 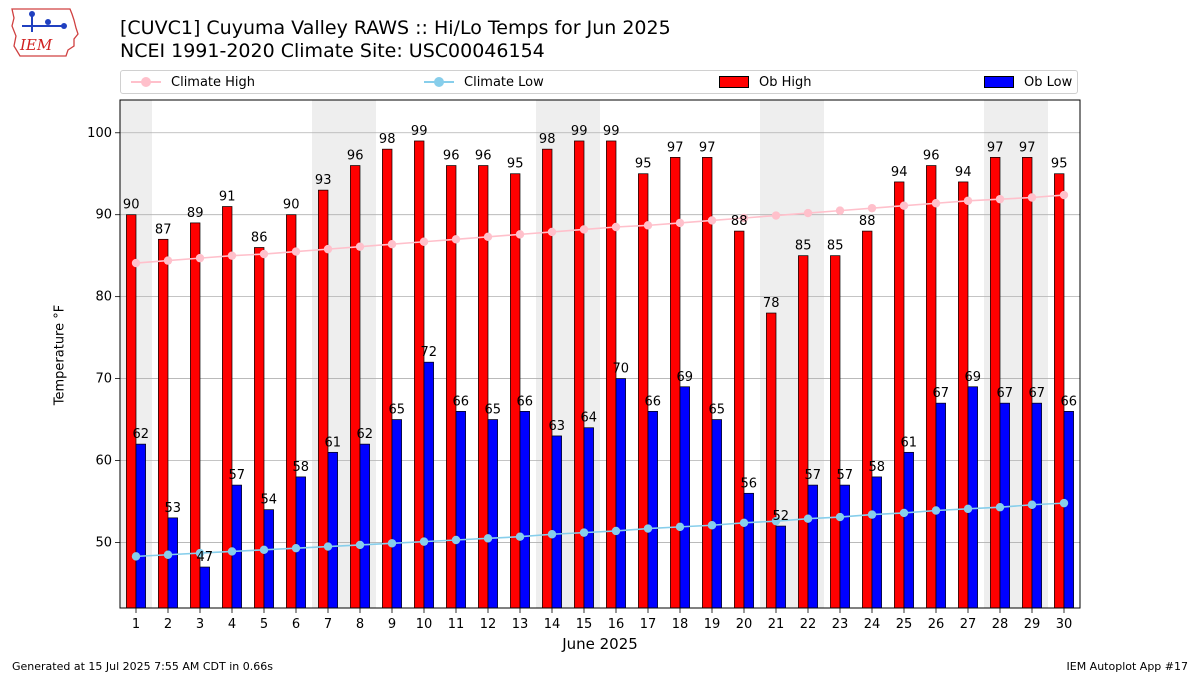 I want to click on x-tick-label: 29, so click(x=1032, y=624).